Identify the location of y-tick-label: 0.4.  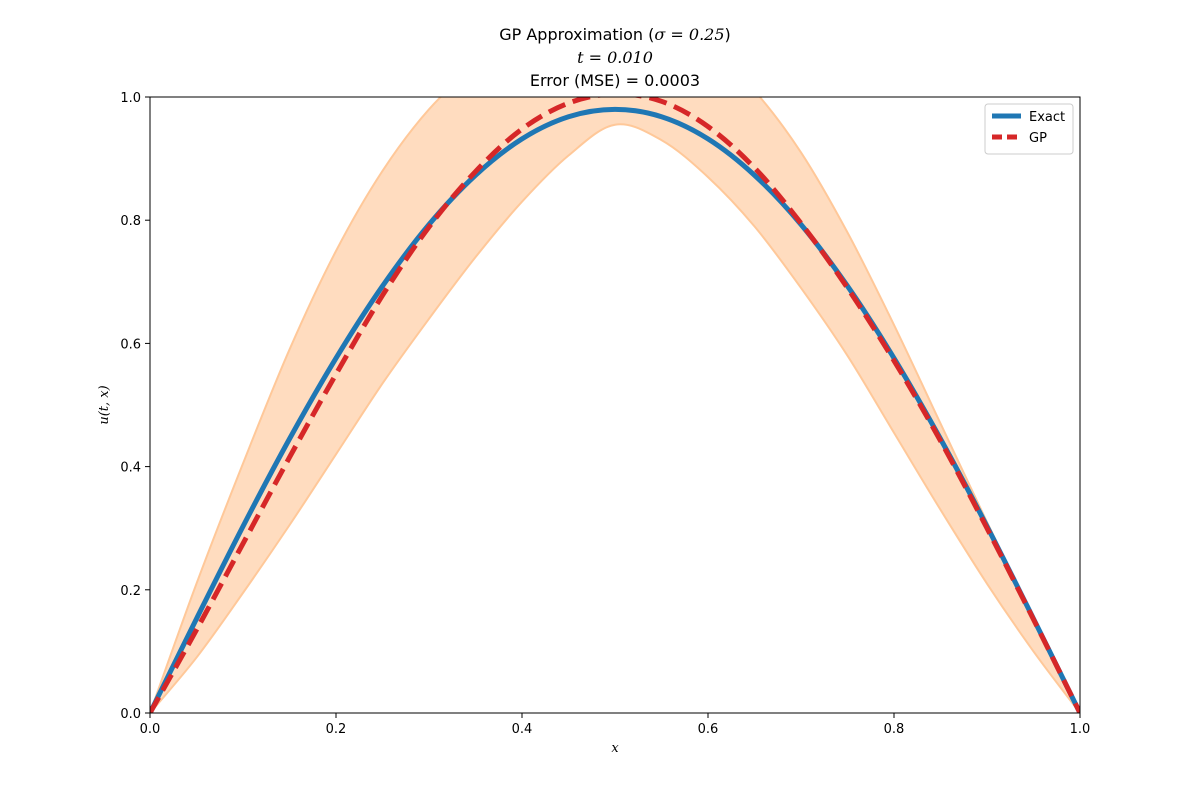
(130, 468).